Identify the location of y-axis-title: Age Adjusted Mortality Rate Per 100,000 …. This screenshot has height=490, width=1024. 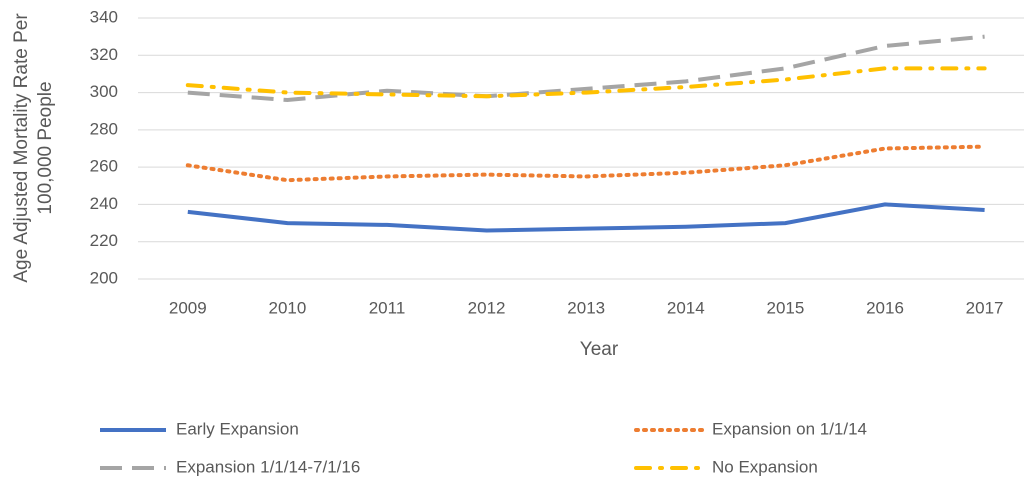
(33, 148).